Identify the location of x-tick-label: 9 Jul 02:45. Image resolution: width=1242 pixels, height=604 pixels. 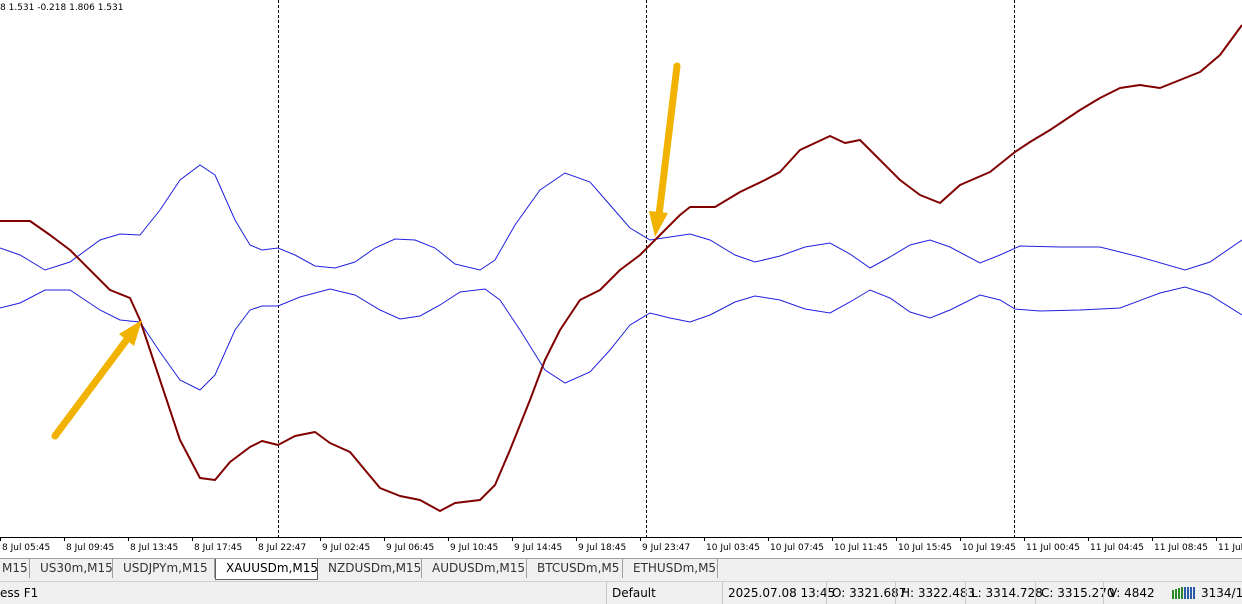
(346, 548).